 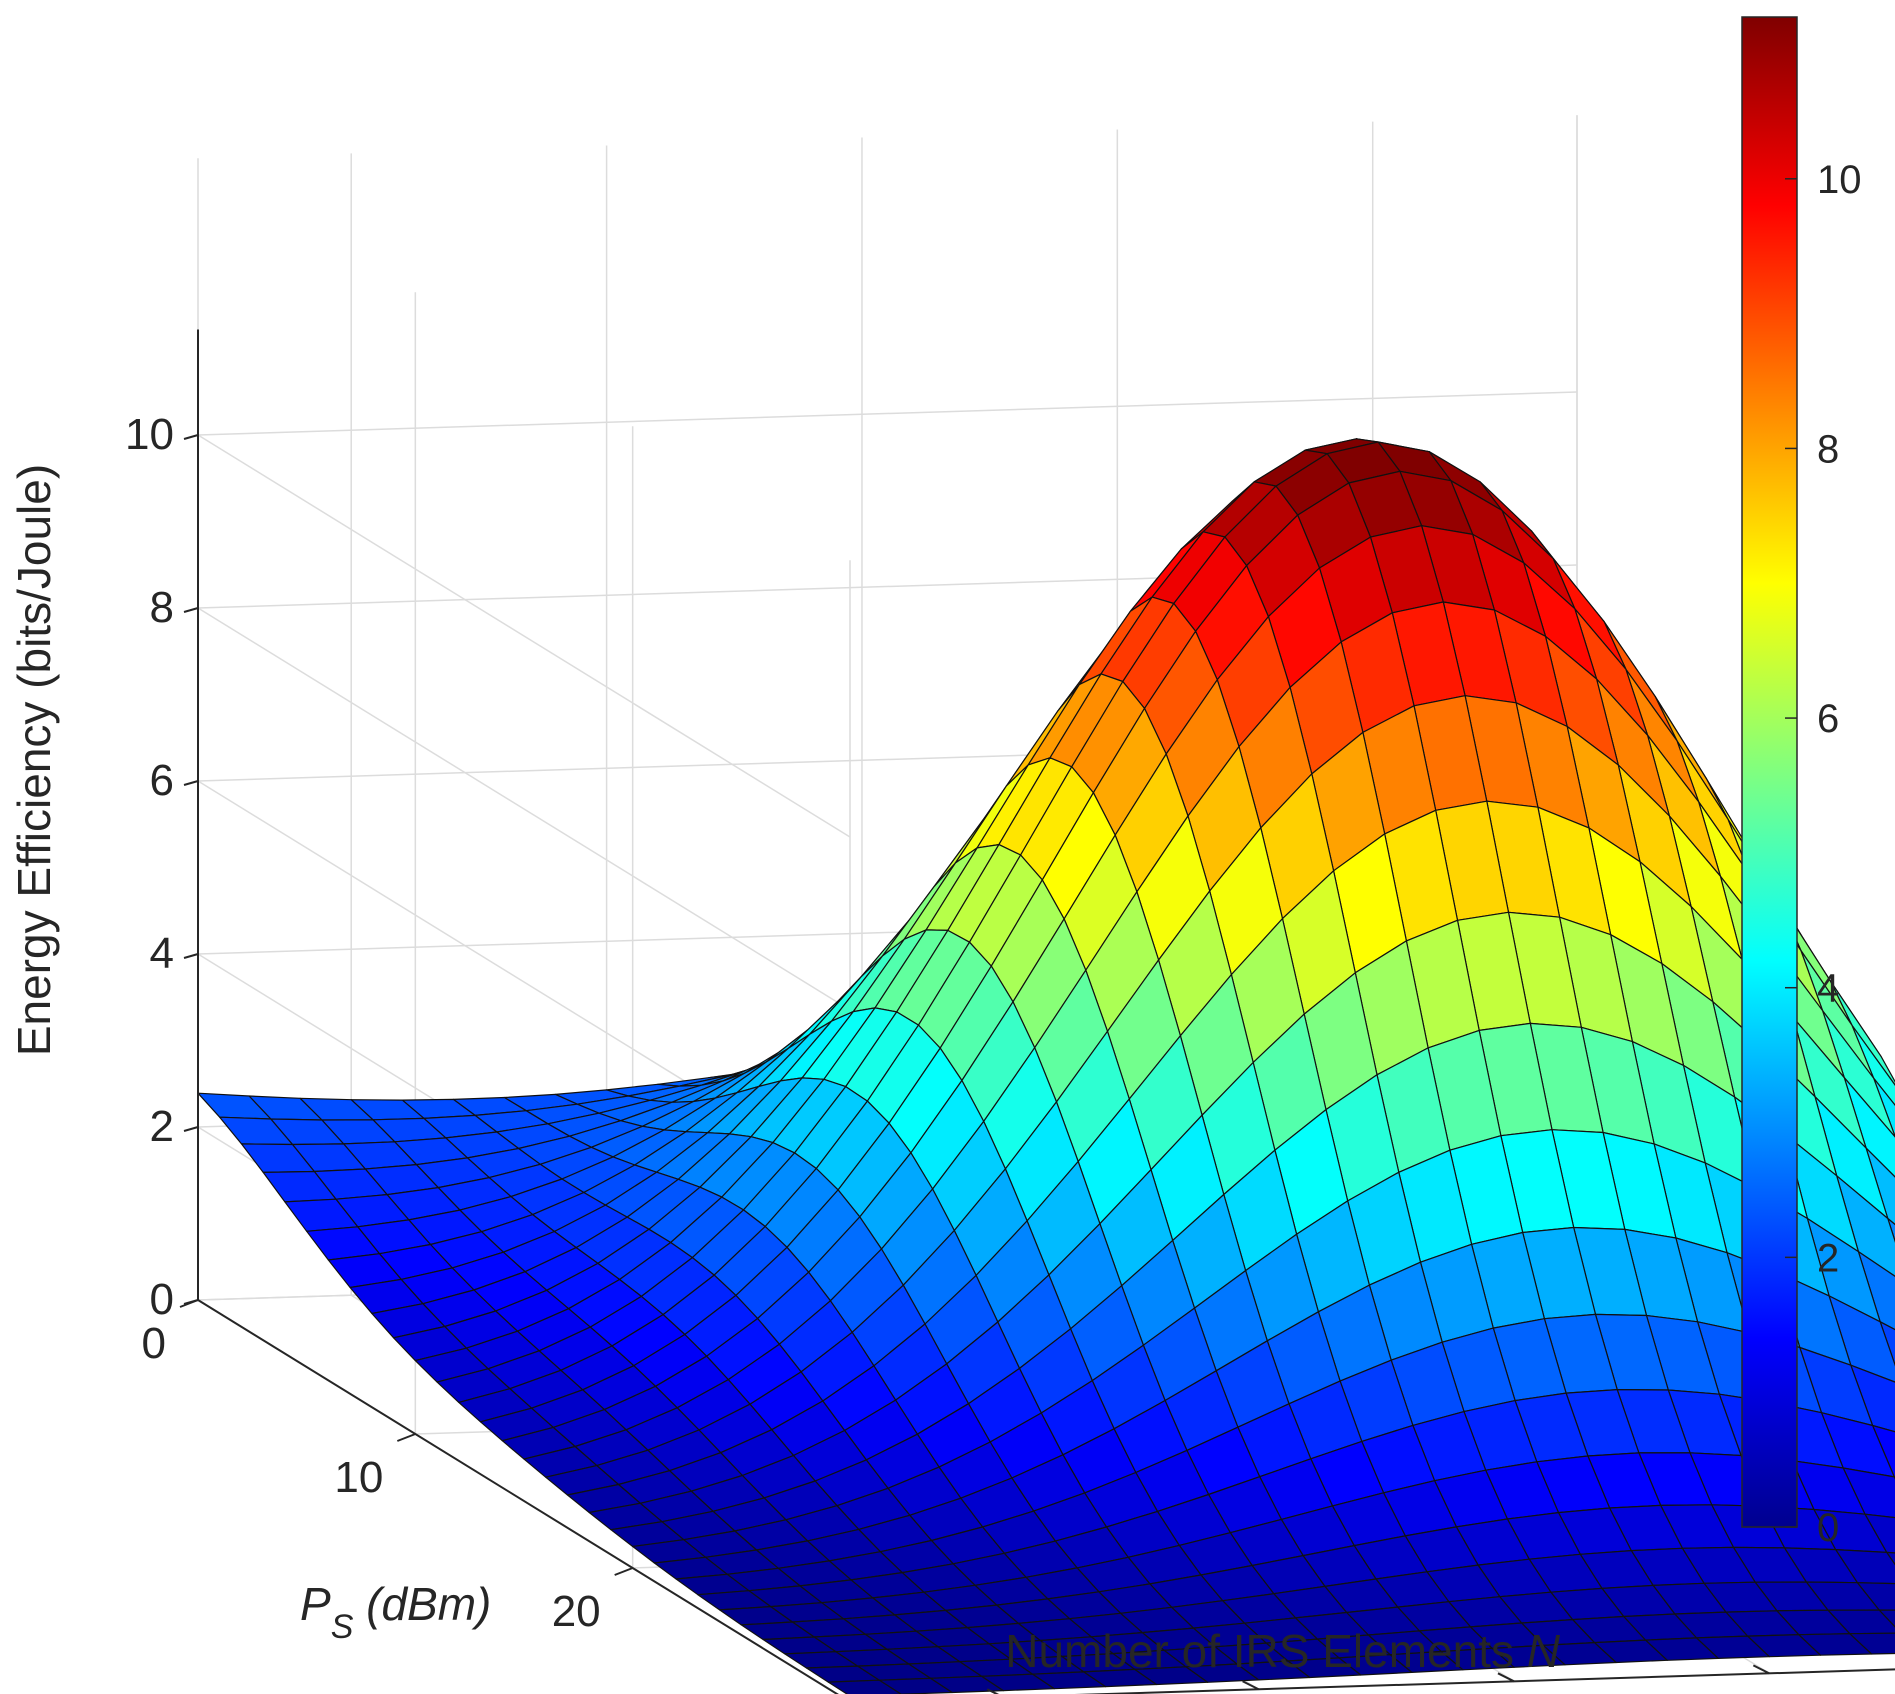 I want to click on z-tick-label: 10, so click(x=149, y=434).